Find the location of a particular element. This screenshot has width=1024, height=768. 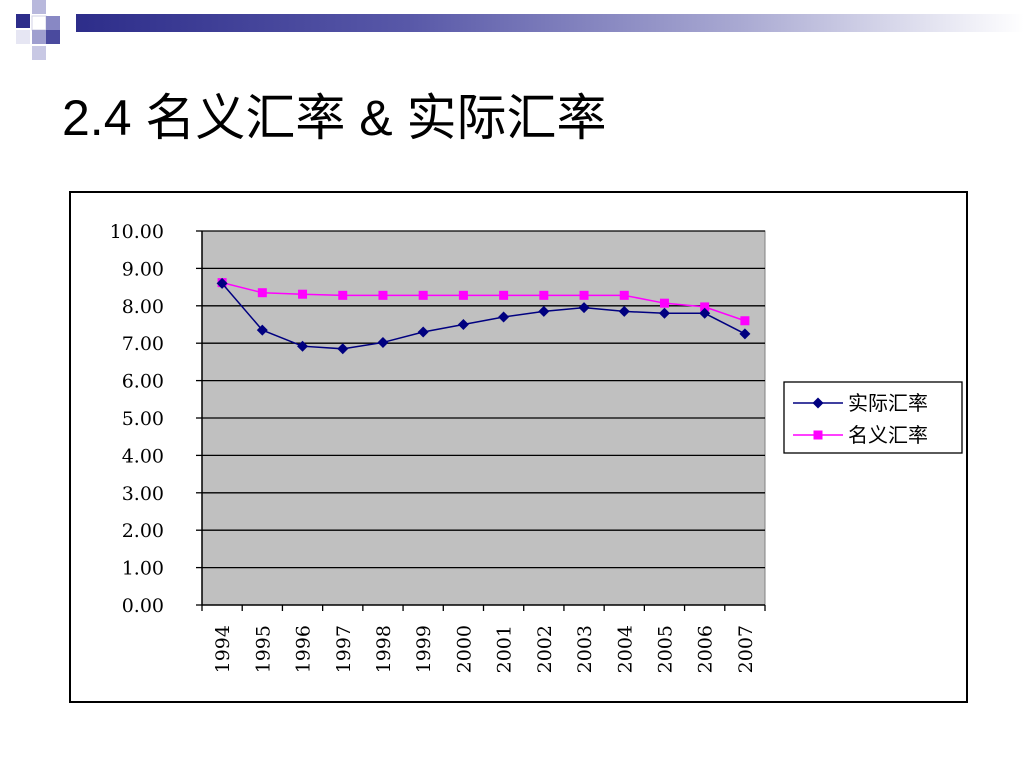

x-tick-label-2005: 2005 is located at coordinates (665, 649).